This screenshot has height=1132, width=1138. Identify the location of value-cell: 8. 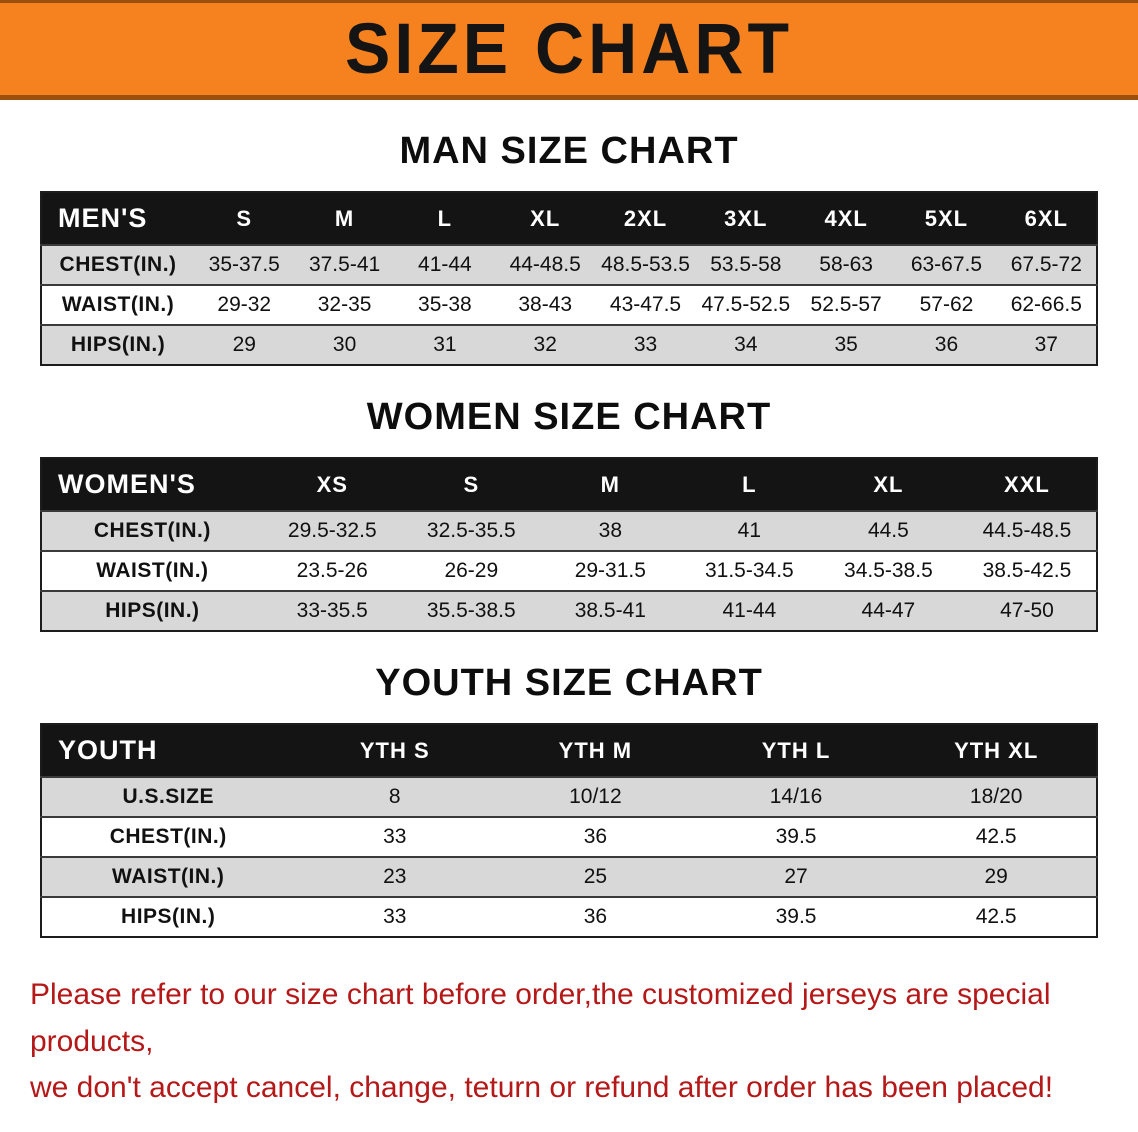
(394, 796).